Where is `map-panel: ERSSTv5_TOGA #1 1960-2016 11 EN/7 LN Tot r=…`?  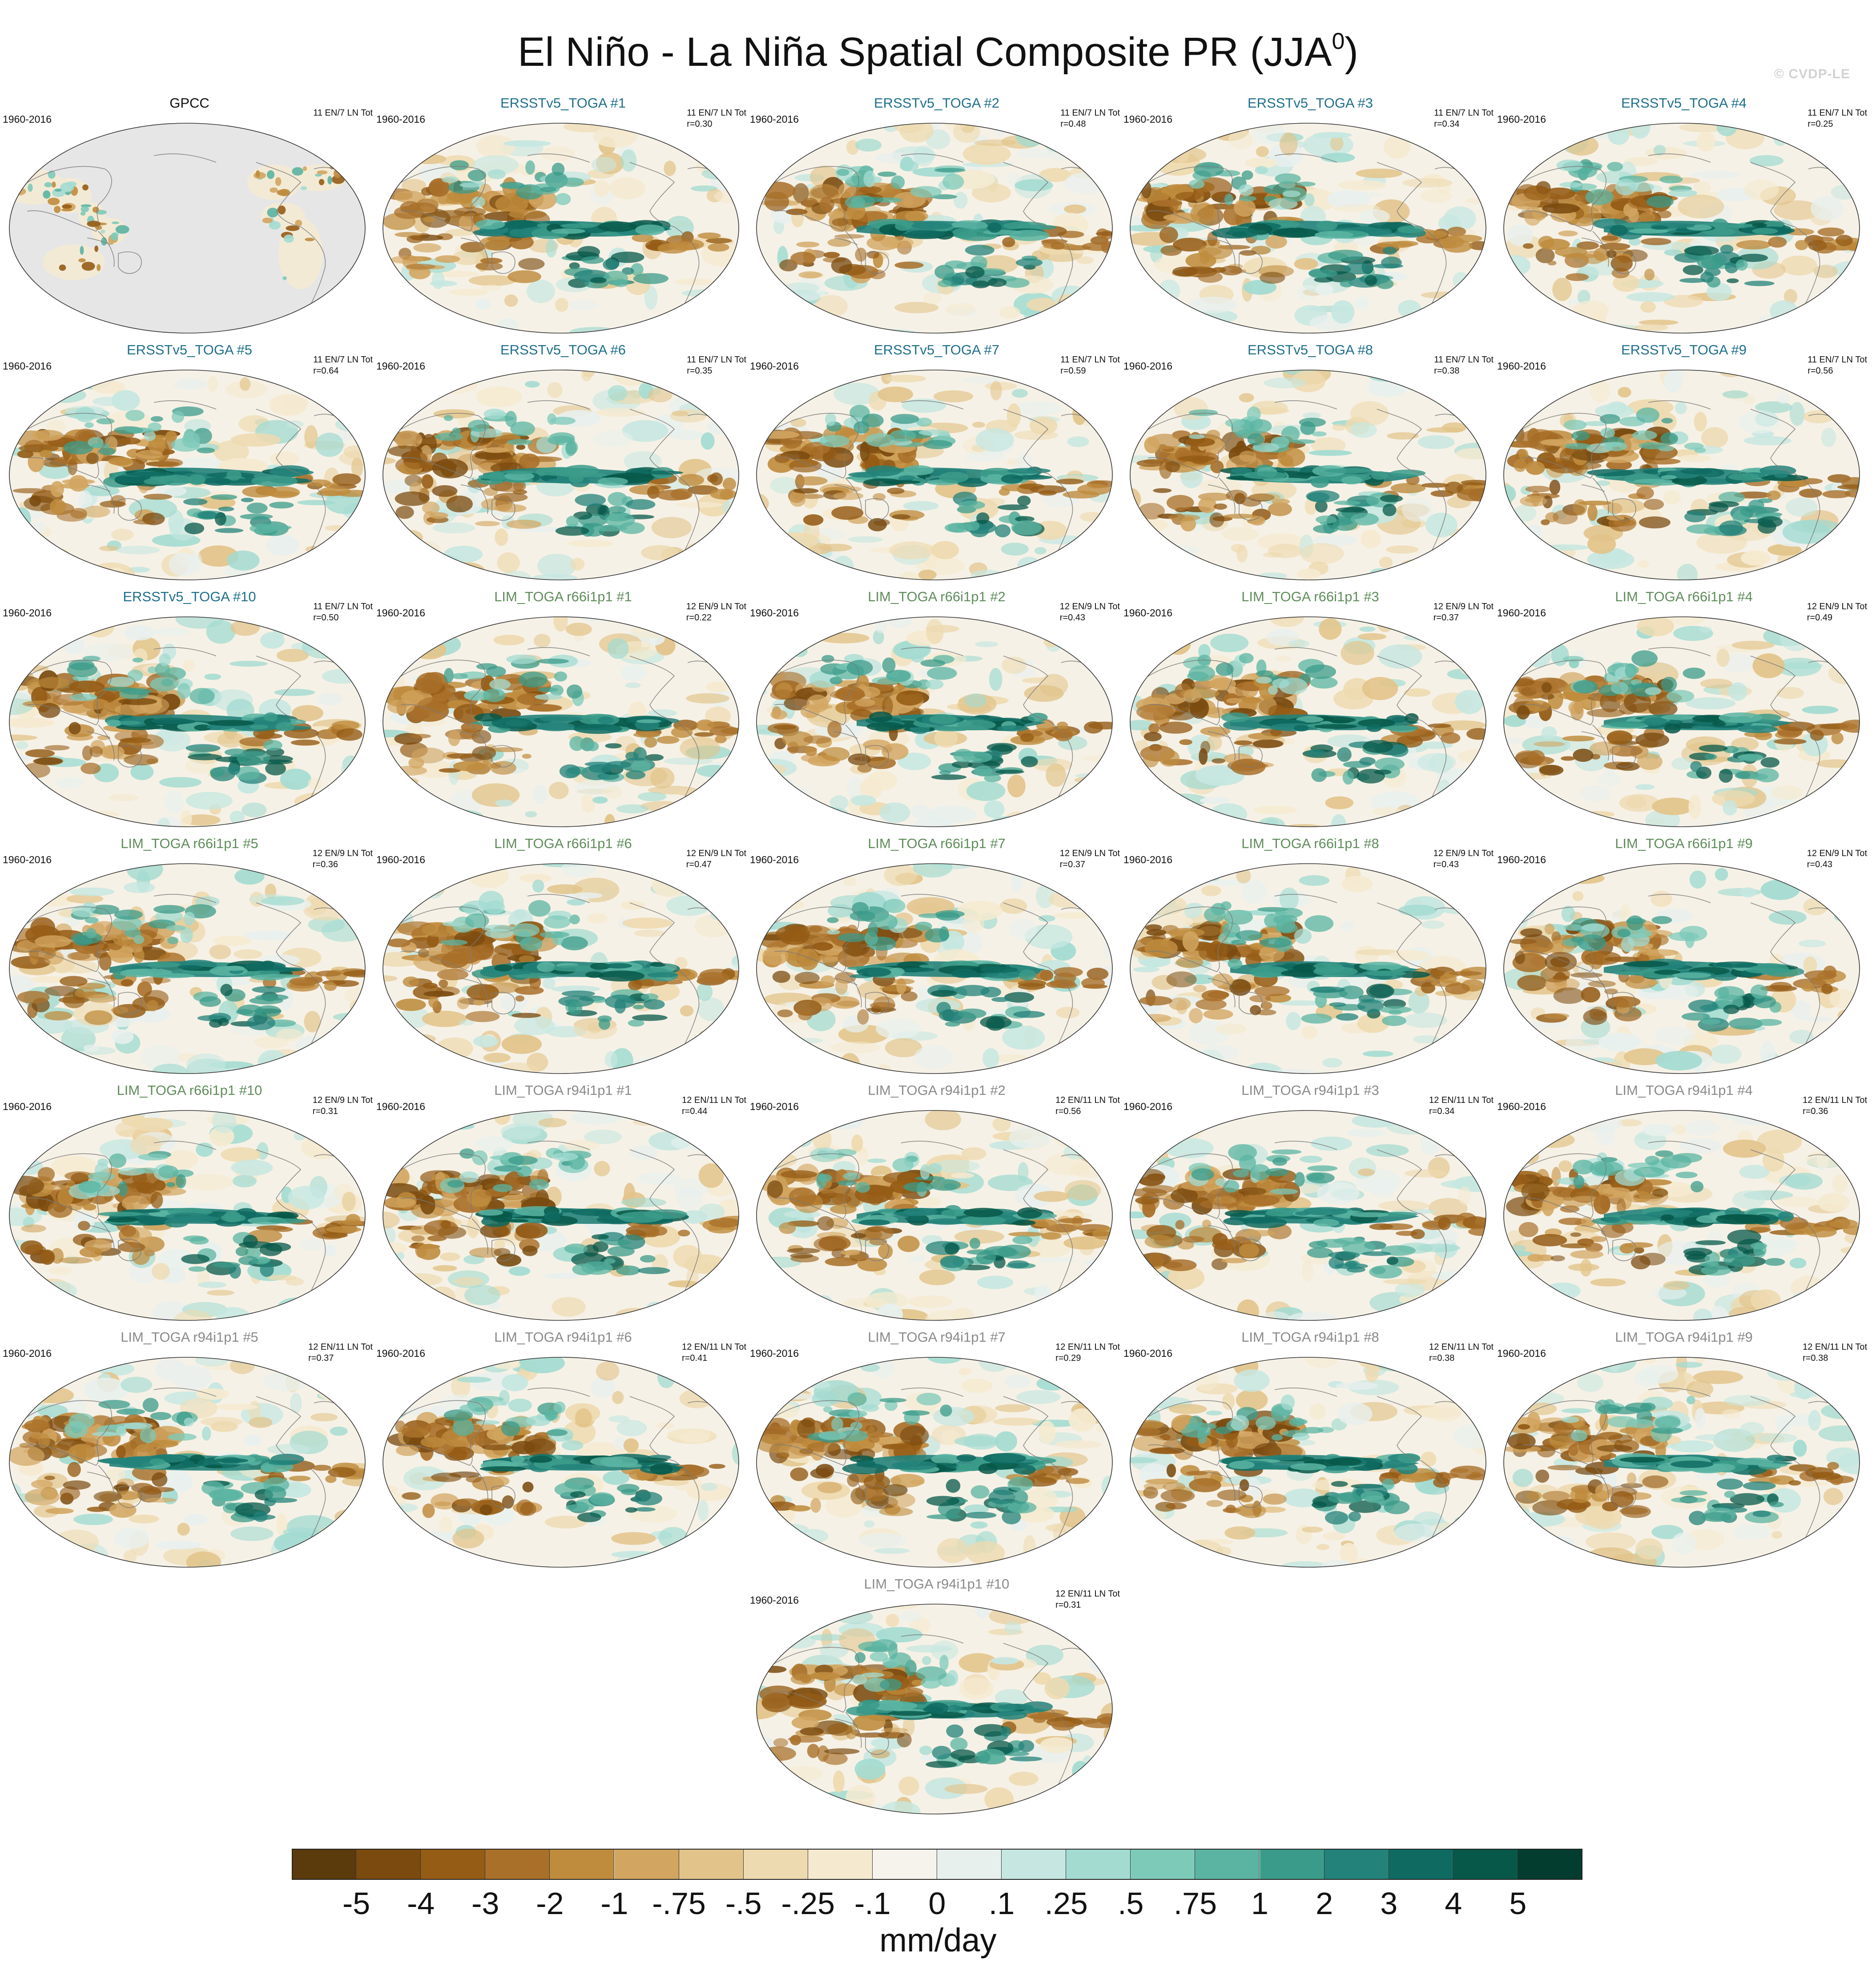
map-panel: ERSSTv5_TOGA #1 1960-2016 11 EN/7 LN Tot r=… is located at coordinates (563, 216).